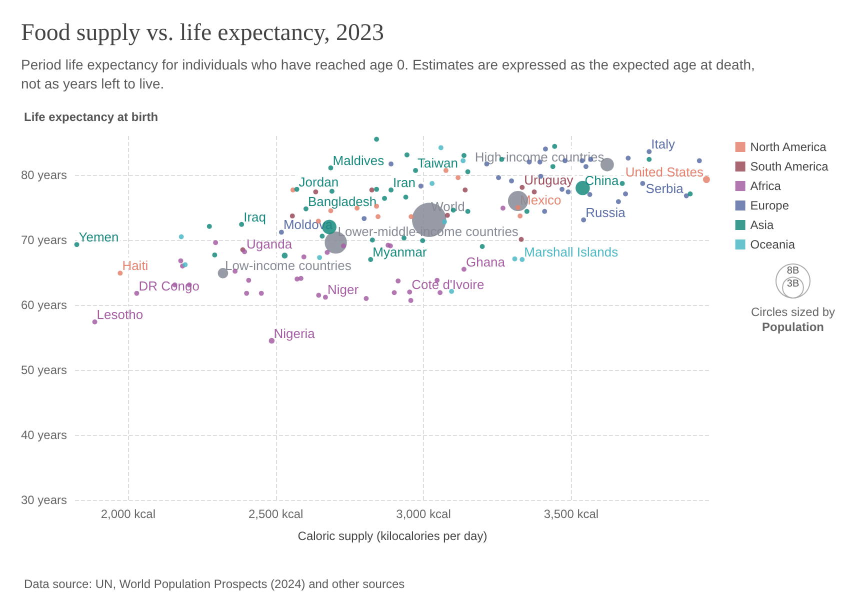 The height and width of the screenshot is (600, 850). Describe the element at coordinates (665, 188) in the screenshot. I see `annotation: Serbia` at that location.